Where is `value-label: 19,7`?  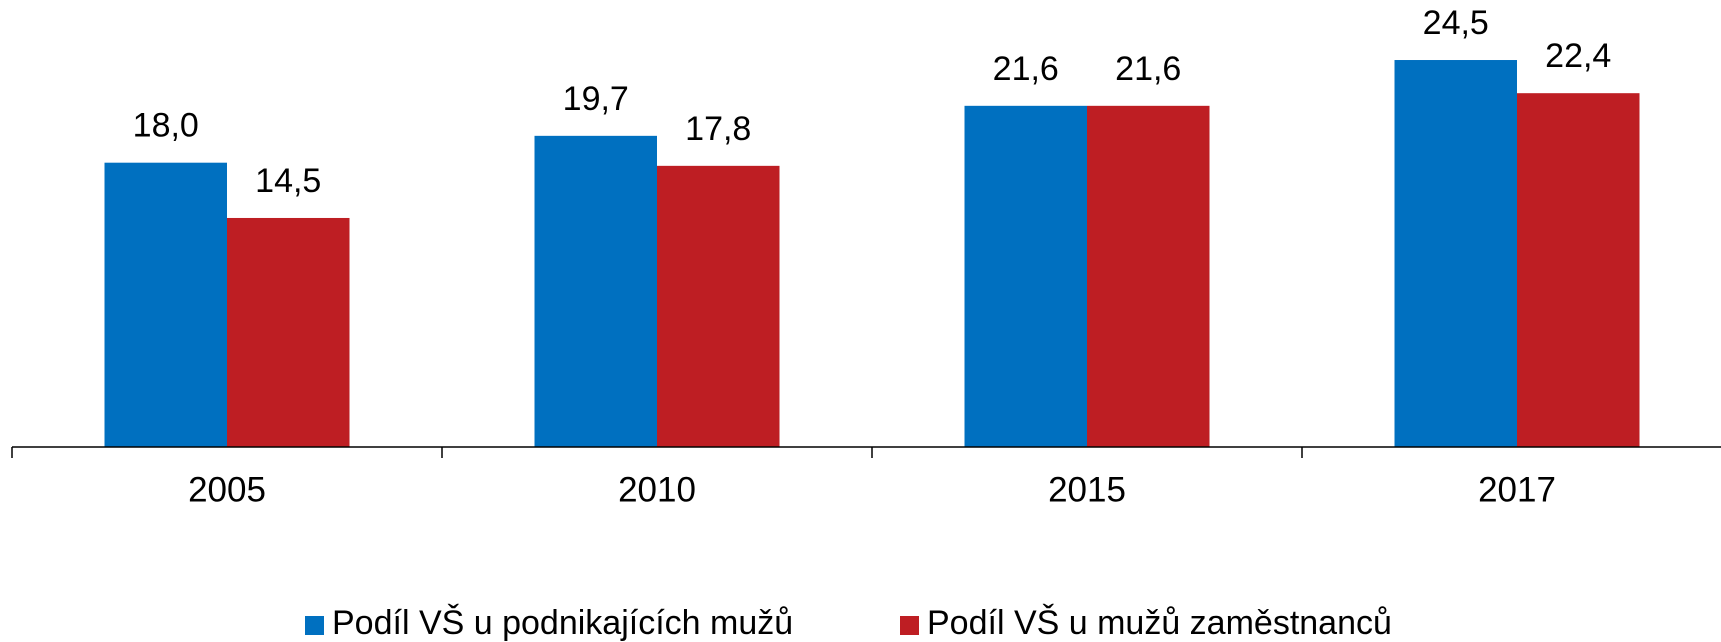
value-label: 19,7 is located at coordinates (596, 99).